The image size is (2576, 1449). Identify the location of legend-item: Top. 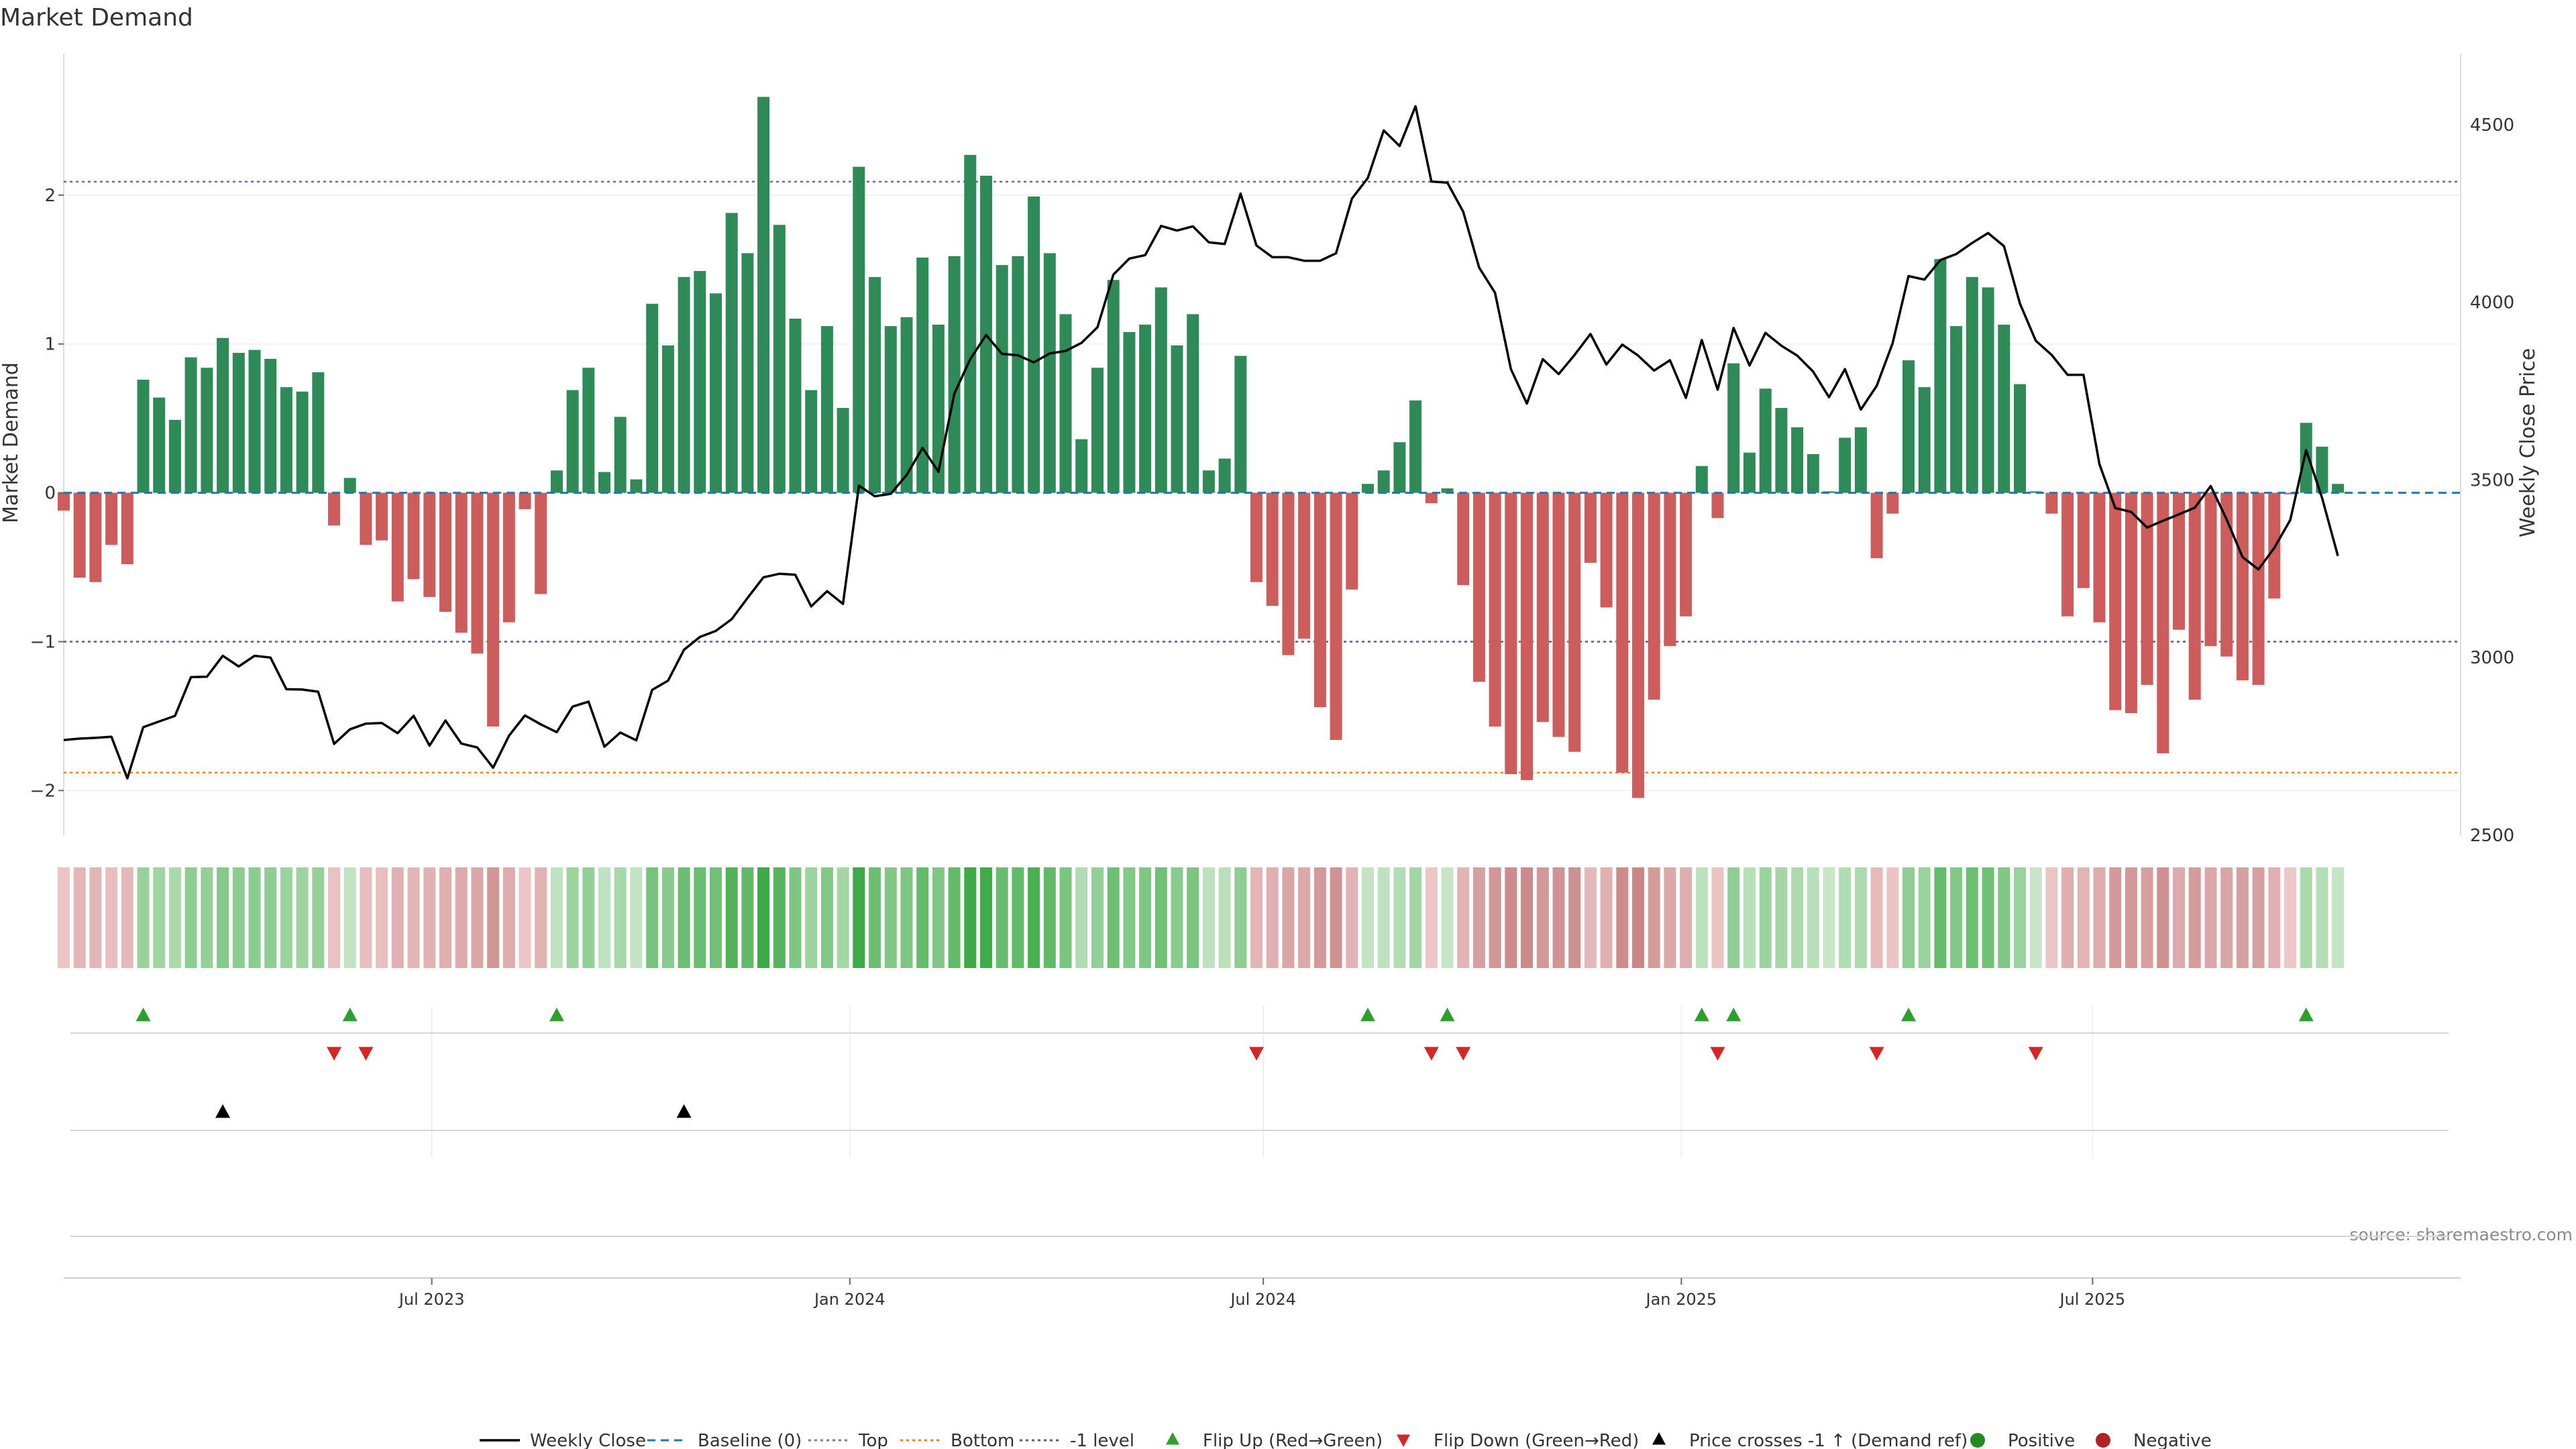
(848, 1440).